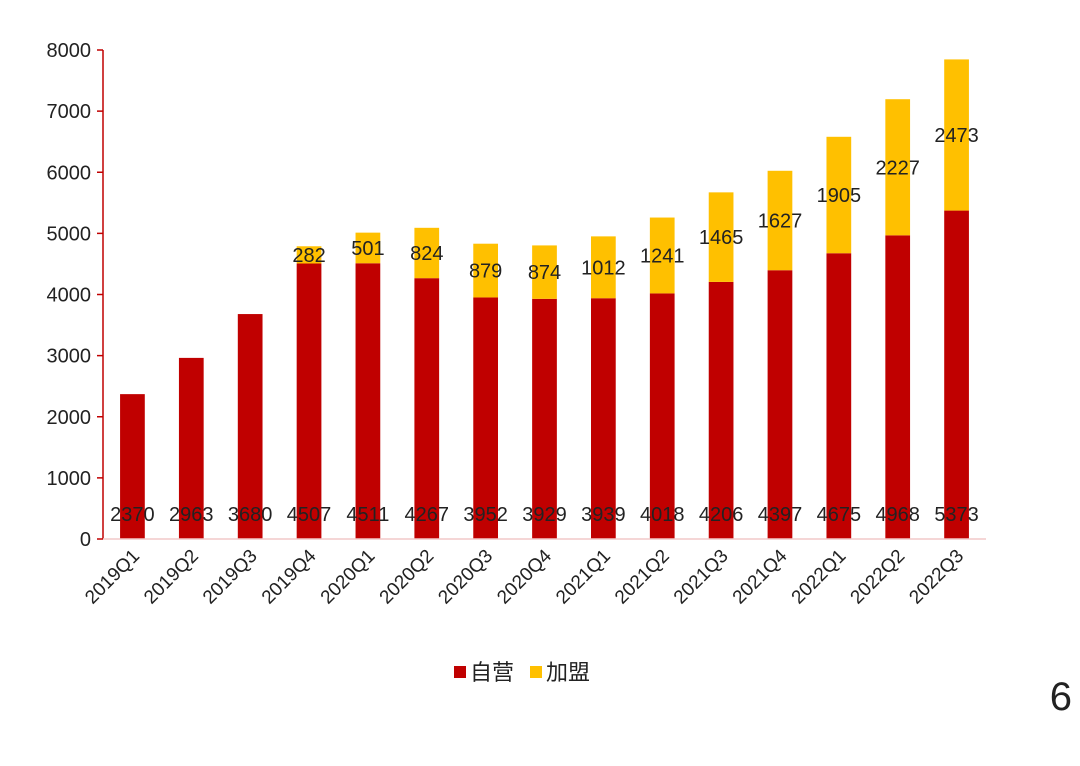 The image size is (1080, 766). I want to click on y-tick-label: 2000, so click(69, 418).